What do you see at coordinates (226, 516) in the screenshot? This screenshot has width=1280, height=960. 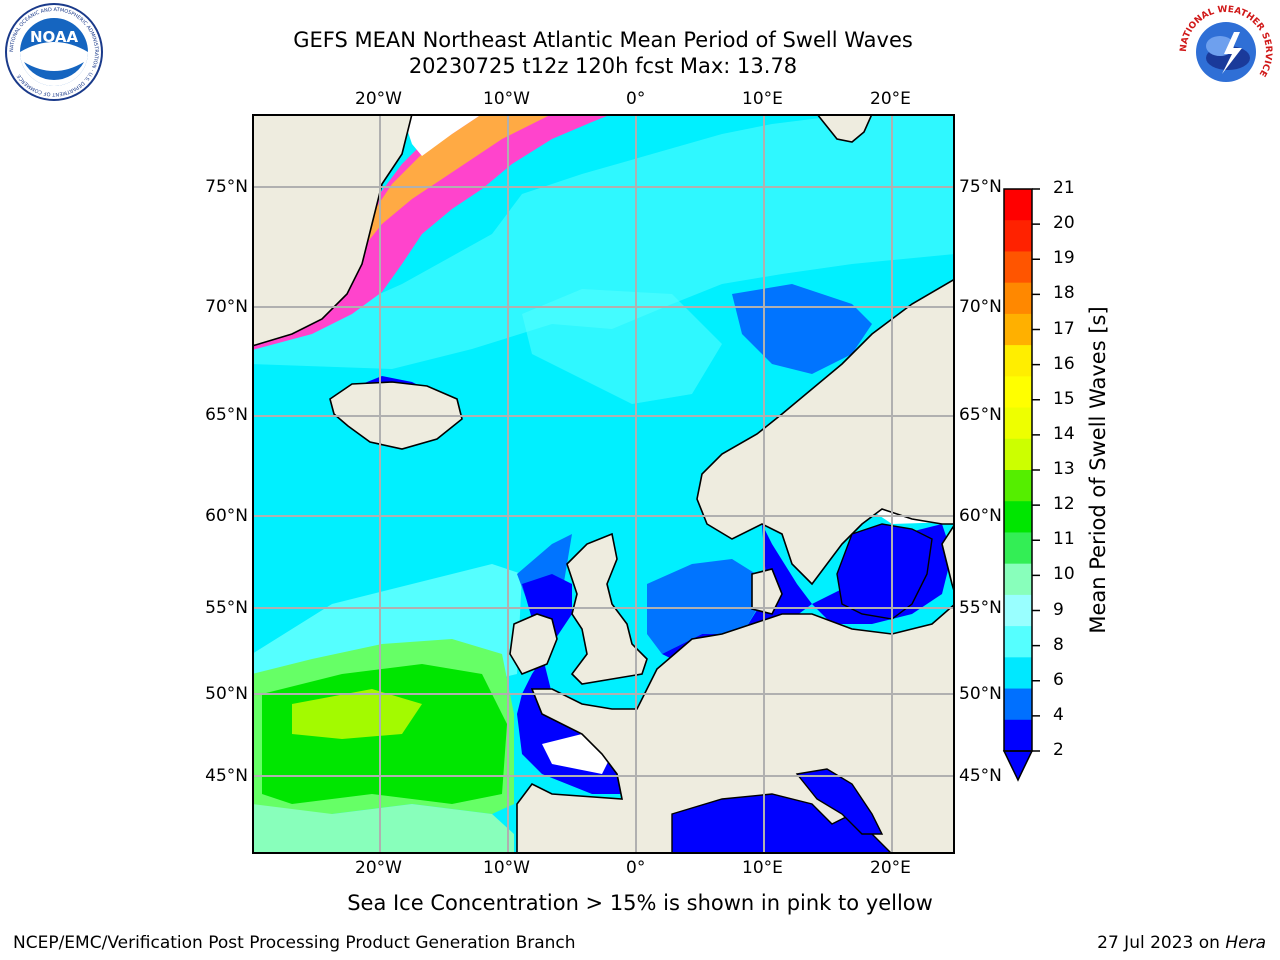 I see `lat-label-left-60n: 60°N` at bounding box center [226, 516].